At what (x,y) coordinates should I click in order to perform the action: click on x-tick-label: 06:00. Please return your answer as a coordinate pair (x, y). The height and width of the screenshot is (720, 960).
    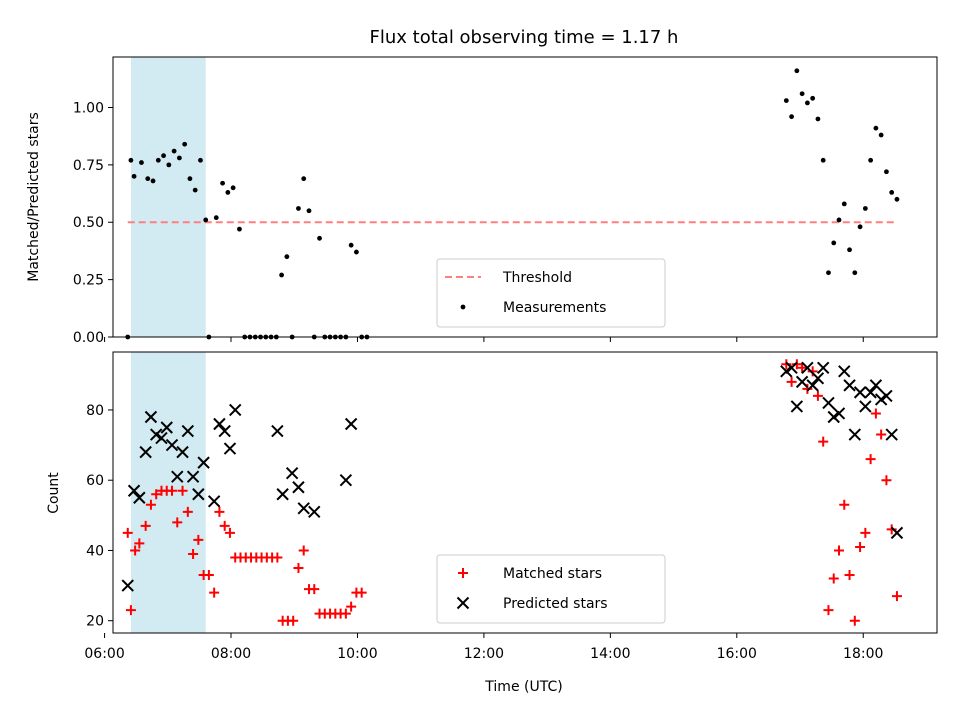
    Looking at the image, I should click on (104, 654).